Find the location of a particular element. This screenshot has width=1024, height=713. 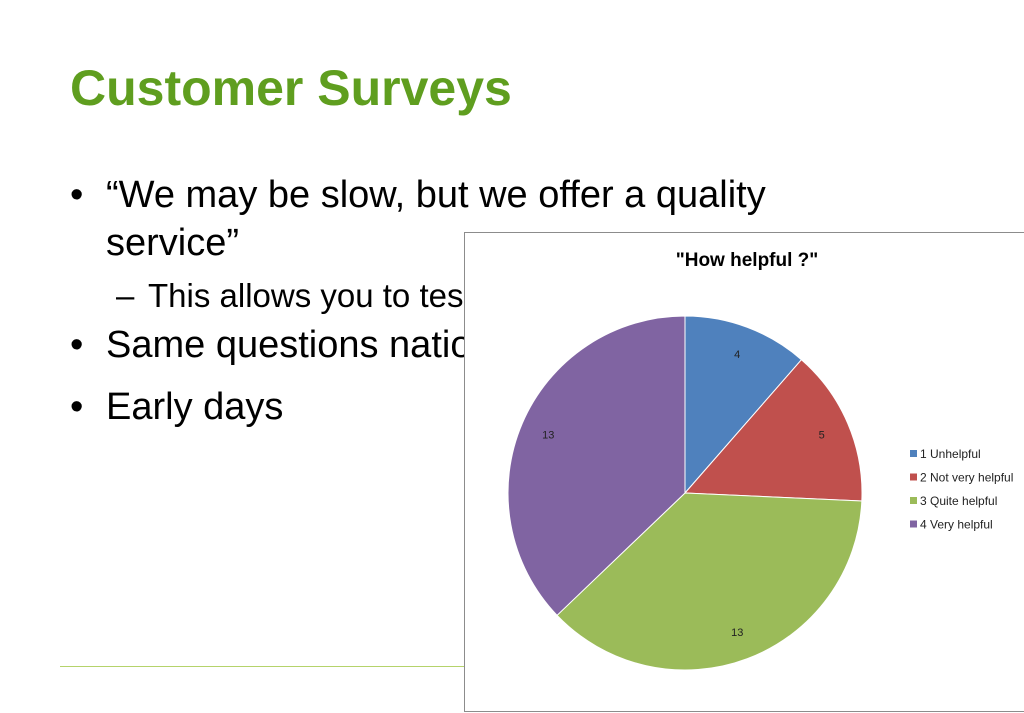

footer-divider is located at coordinates (265, 666).